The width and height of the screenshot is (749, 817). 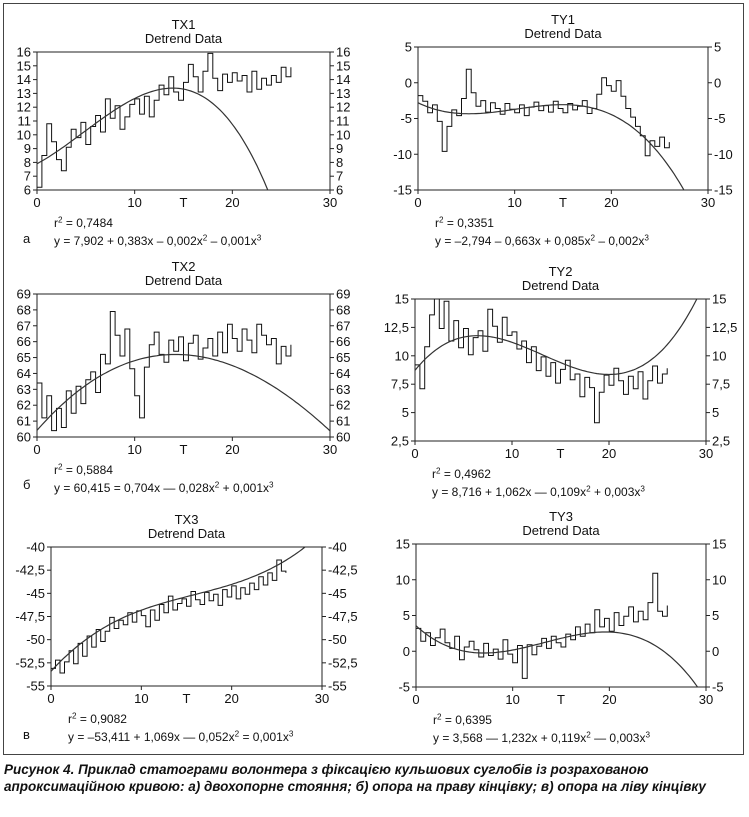 What do you see at coordinates (24, 357) in the screenshot?
I see `y-tick-label-left: 65` at bounding box center [24, 357].